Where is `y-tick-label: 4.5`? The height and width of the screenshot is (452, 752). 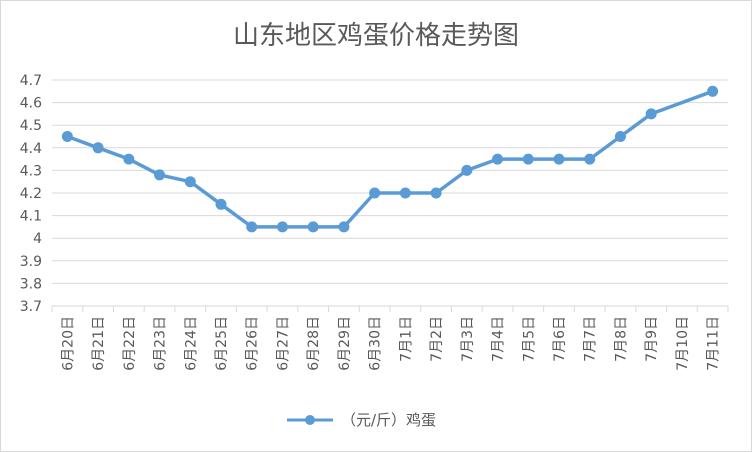
y-tick-label: 4.5 is located at coordinates (31, 126).